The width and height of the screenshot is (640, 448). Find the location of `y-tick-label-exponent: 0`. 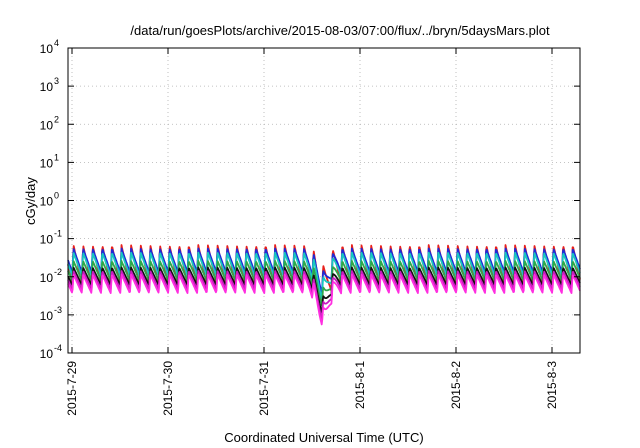

y-tick-label-exponent: 0 is located at coordinates (56, 196).